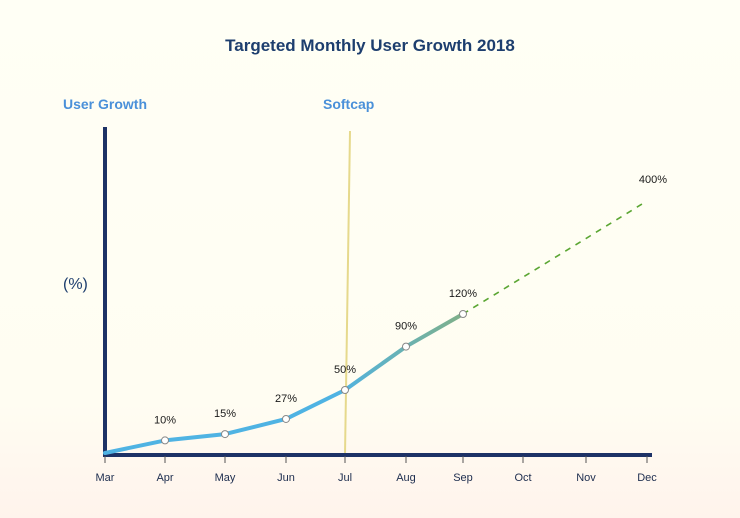 The width and height of the screenshot is (740, 518). Describe the element at coordinates (586, 478) in the screenshot. I see `x-tick-label-nov: Nov` at that location.